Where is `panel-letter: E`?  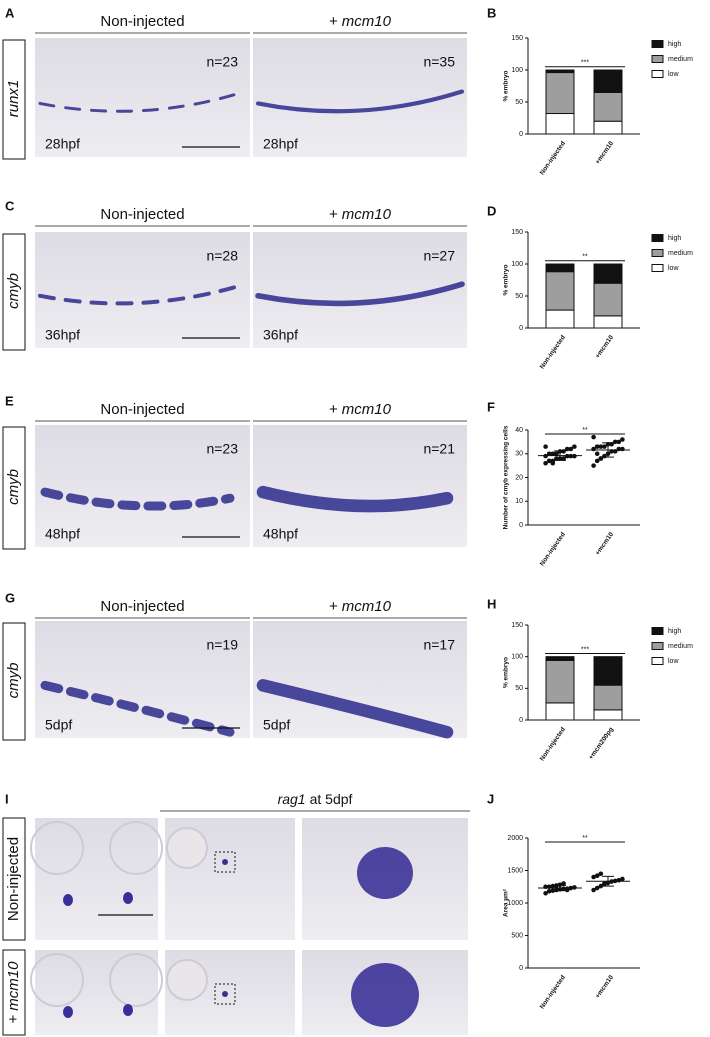 panel-letter: E is located at coordinates (9, 400).